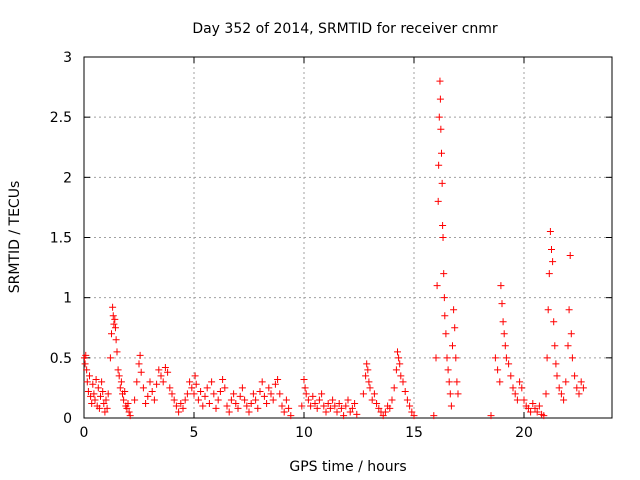 Image resolution: width=640 pixels, height=480 pixels. Describe the element at coordinates (194, 433) in the screenshot. I see `x-tick-label: 5` at that location.